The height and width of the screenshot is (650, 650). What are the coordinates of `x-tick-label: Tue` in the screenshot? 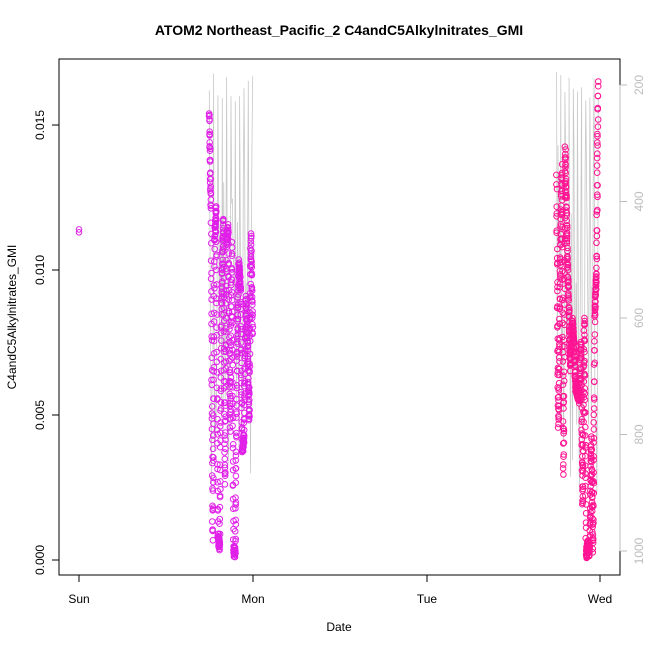 It's located at (427, 599).